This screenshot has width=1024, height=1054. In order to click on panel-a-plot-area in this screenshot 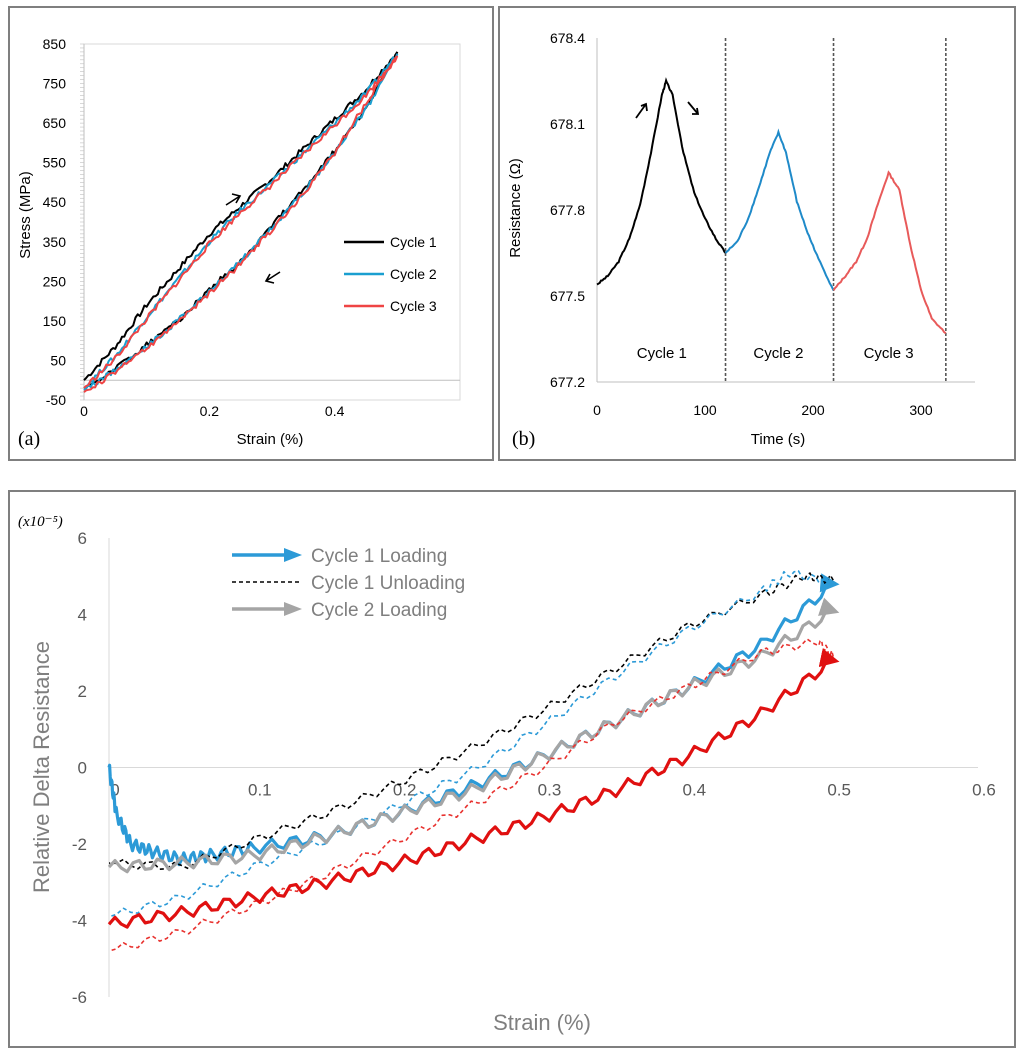, I will do `click(272, 222)`.